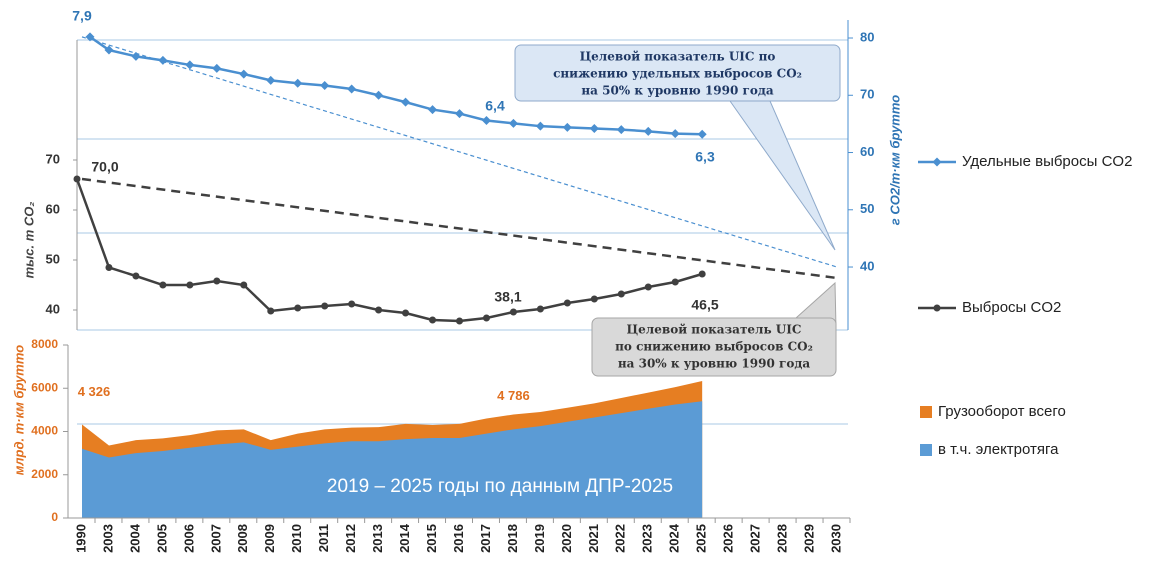  I want to click on y2-tick-label: 70, so click(867, 94).